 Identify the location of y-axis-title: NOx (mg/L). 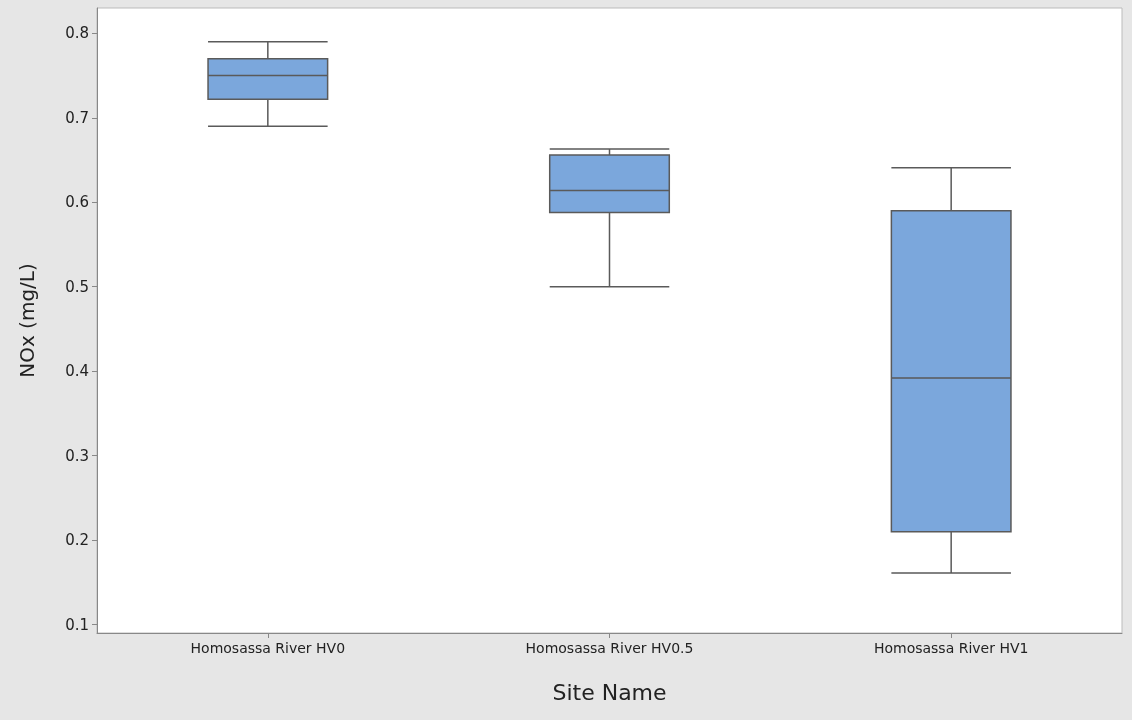
(27, 320).